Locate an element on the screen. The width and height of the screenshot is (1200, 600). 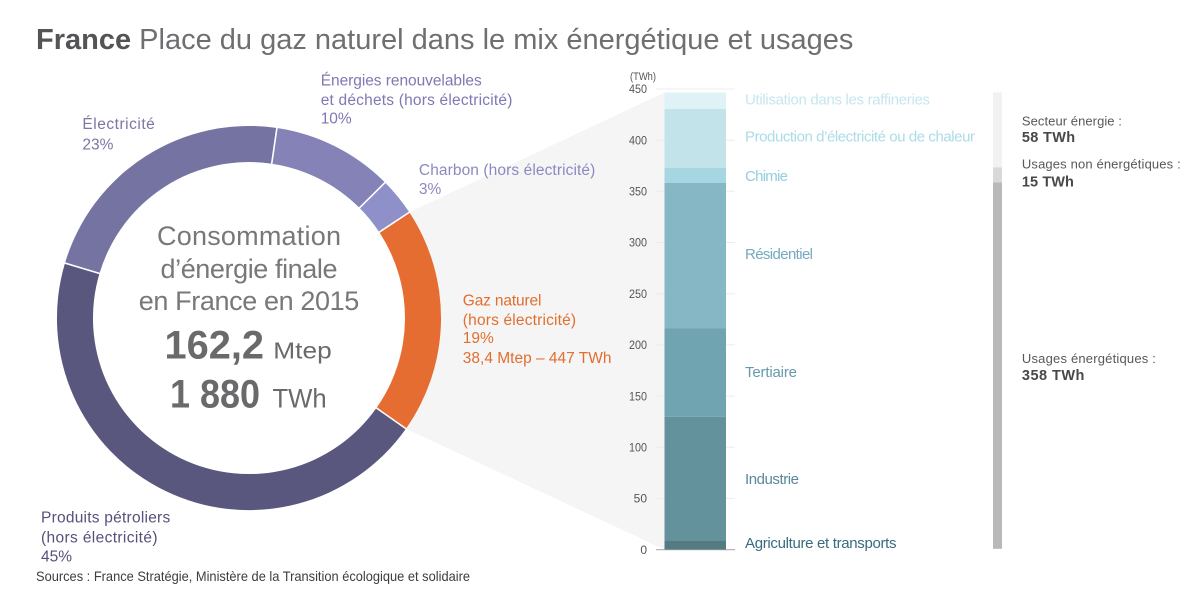
svg-text: 58 TWh is located at coordinates (1048, 138).